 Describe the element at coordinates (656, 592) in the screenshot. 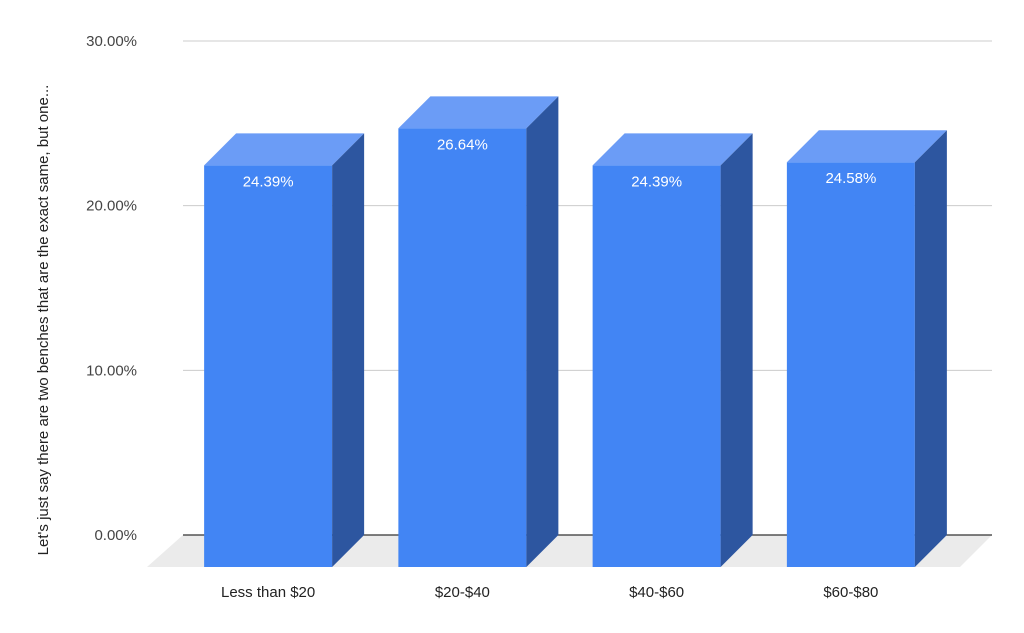

I see `x-category-label: $40-$60` at that location.